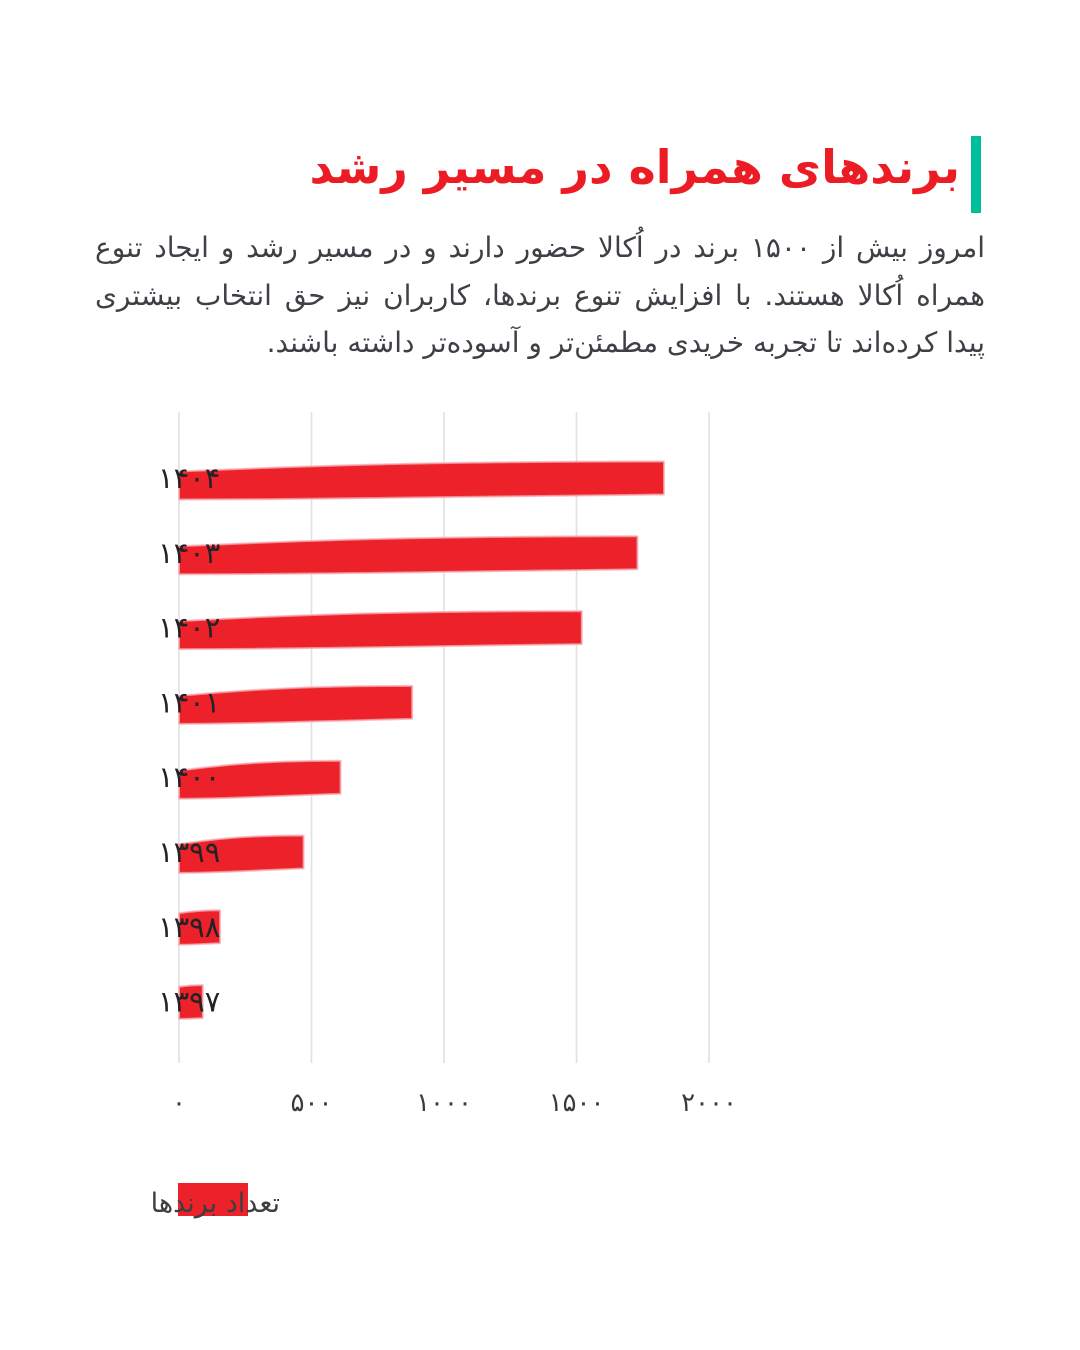 The height and width of the screenshot is (1350, 1080). Describe the element at coordinates (189, 852) in the screenshot. I see `year-label-۱۳۹۹: ۱۳۹۹` at that location.